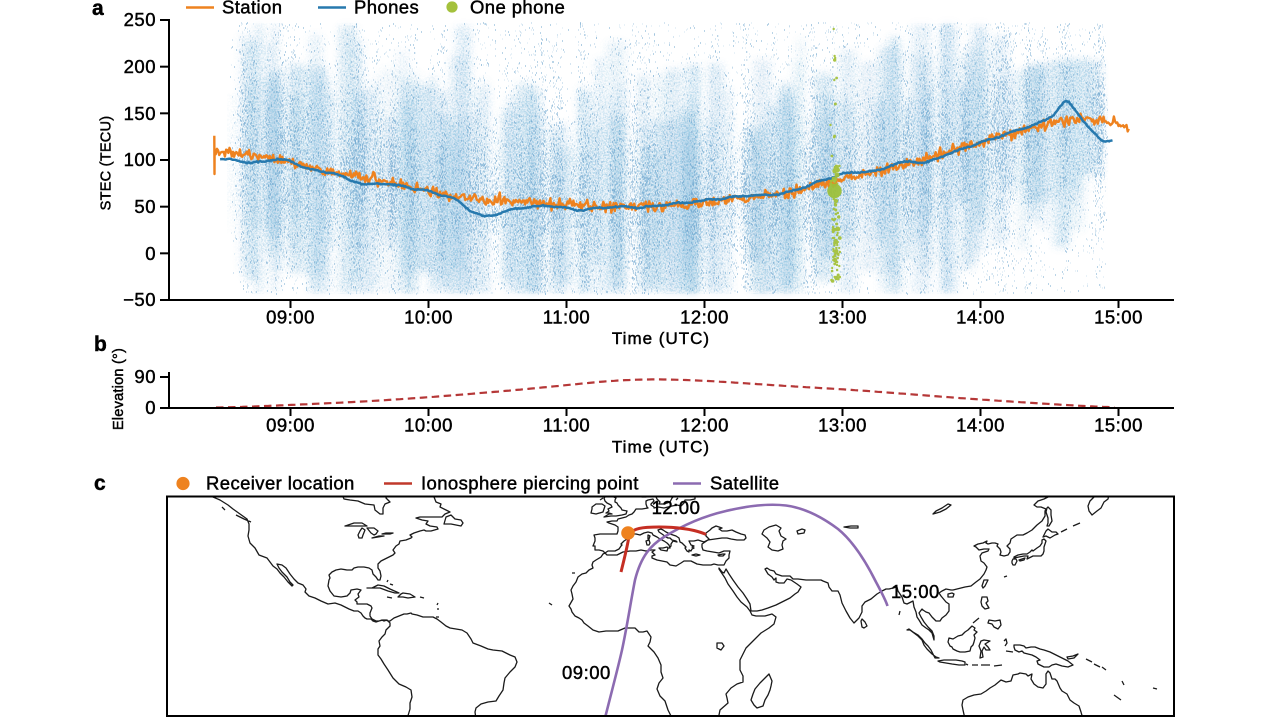 The width and height of the screenshot is (1280, 720). Describe the element at coordinates (252, 9) in the screenshot. I see `svg-text: Station` at that location.